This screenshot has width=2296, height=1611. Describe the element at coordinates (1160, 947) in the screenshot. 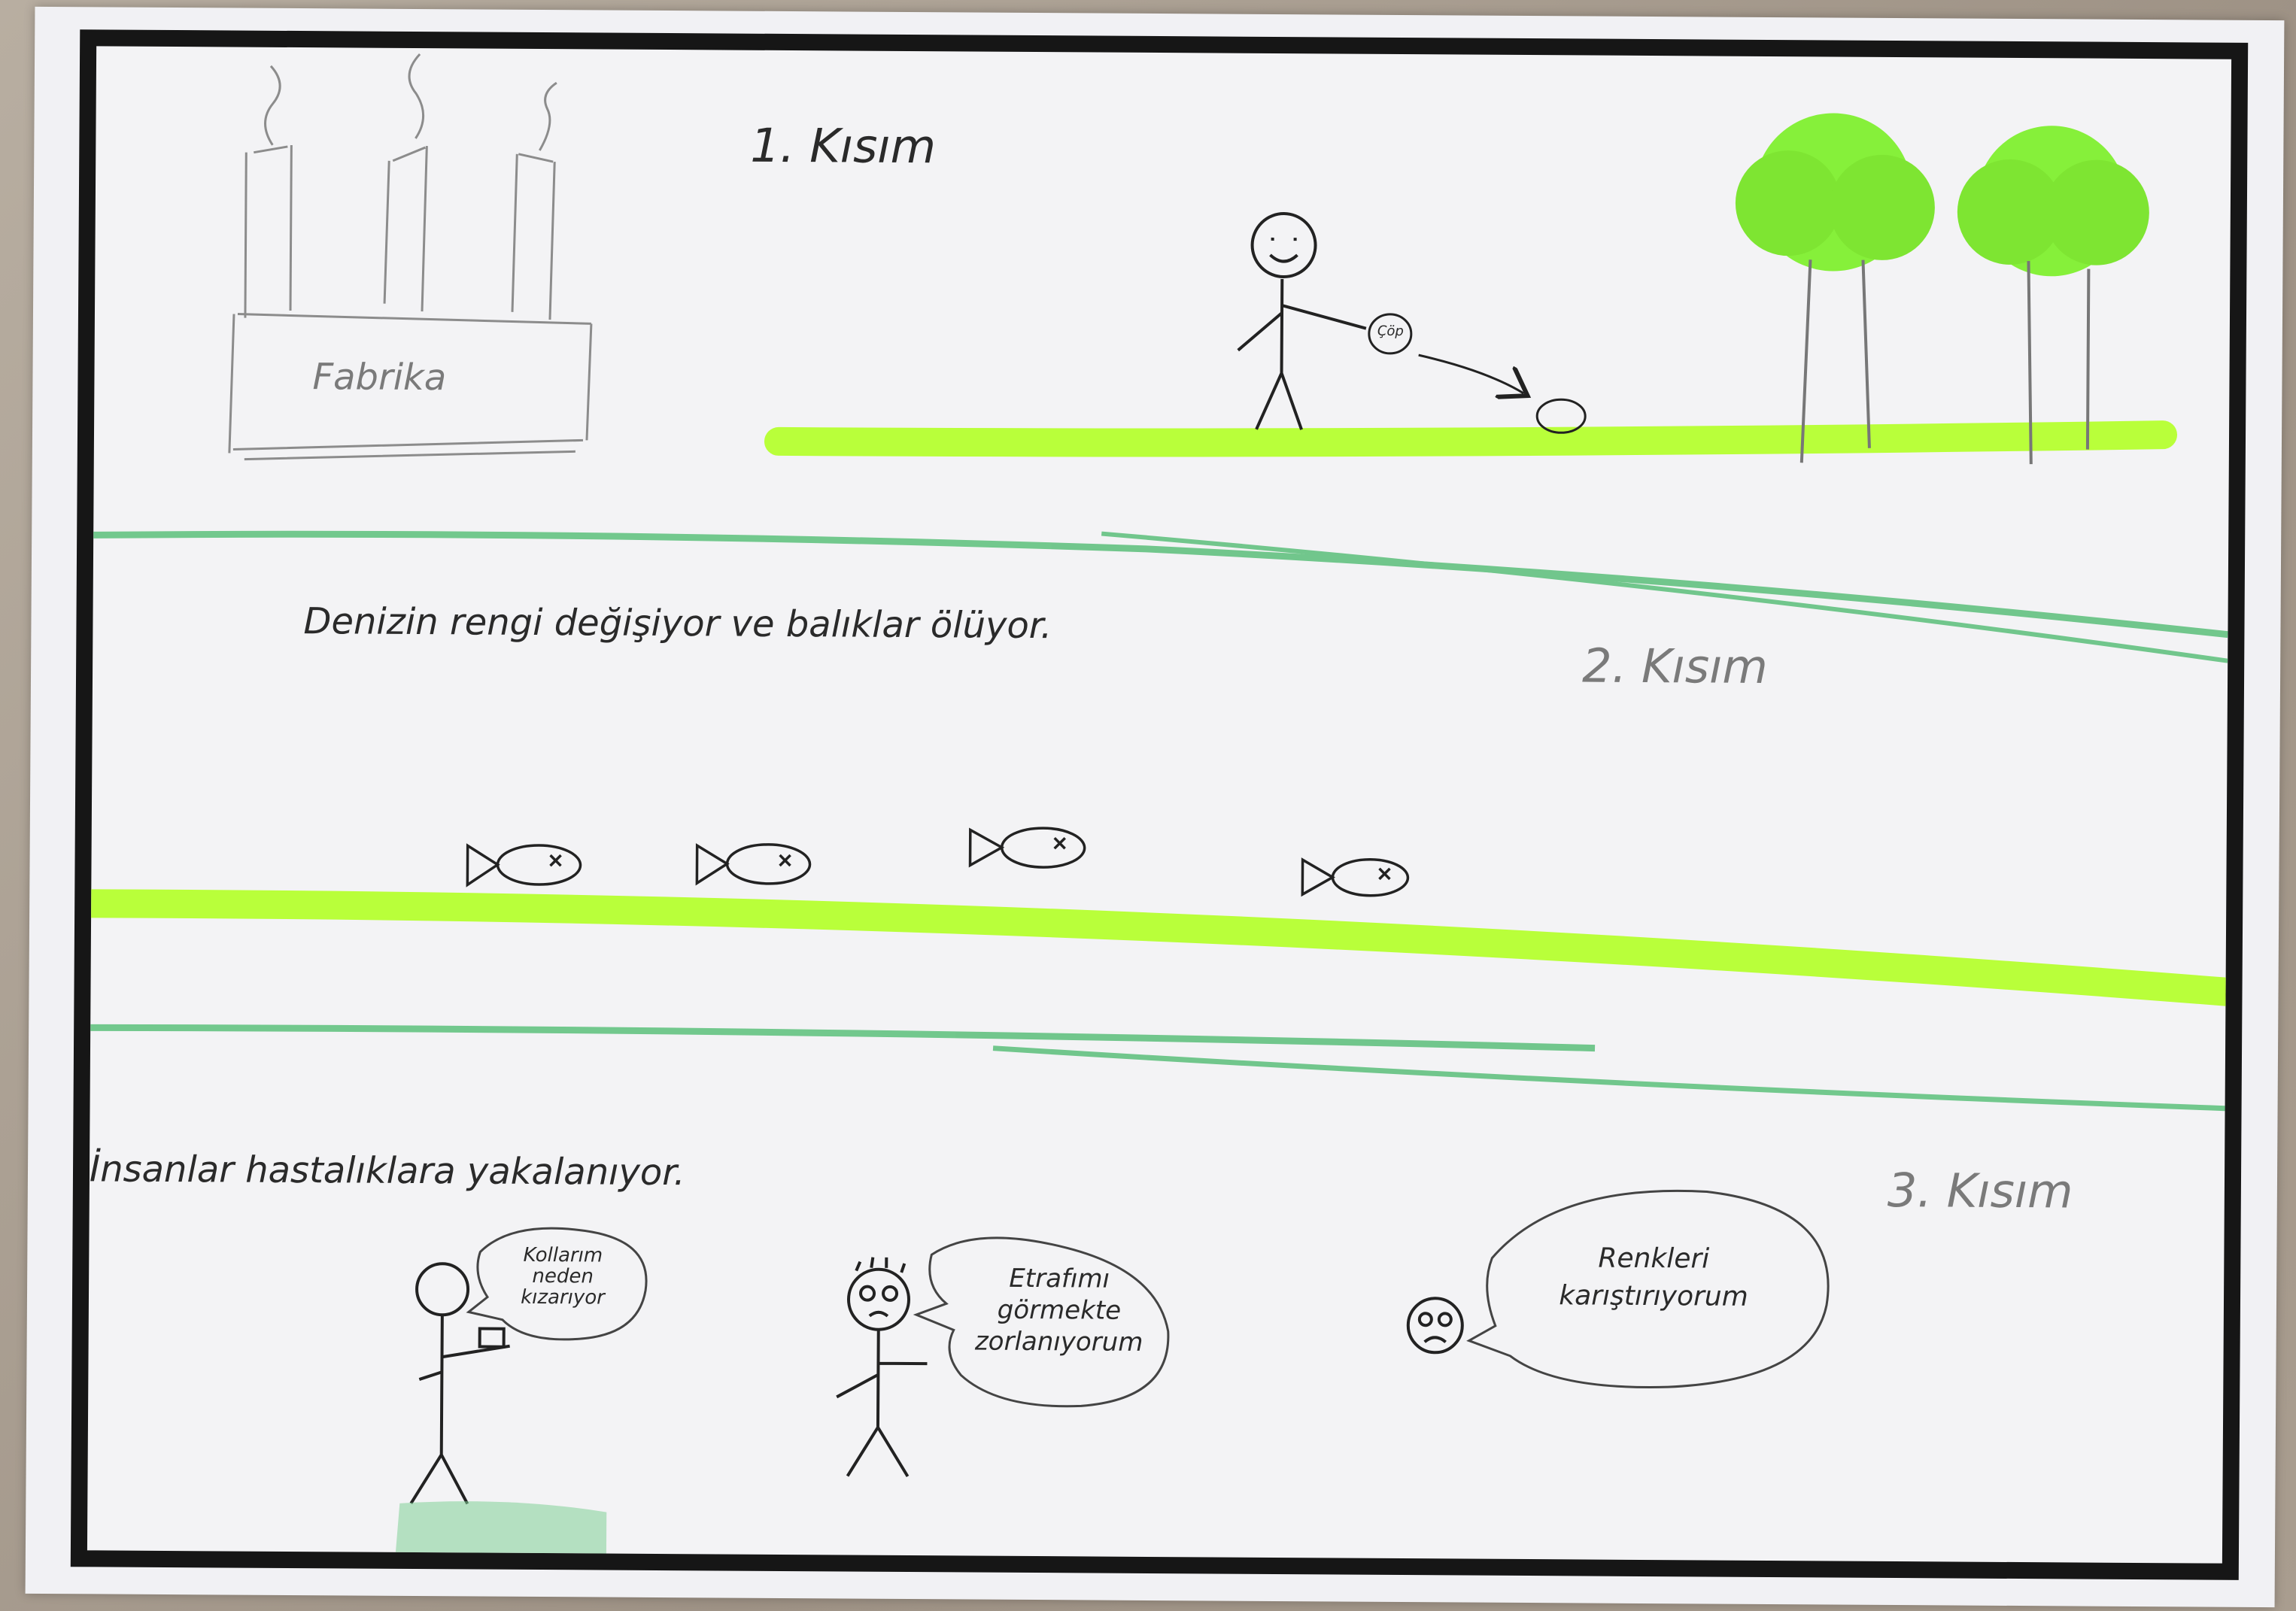

I see `sea-highlight` at that location.